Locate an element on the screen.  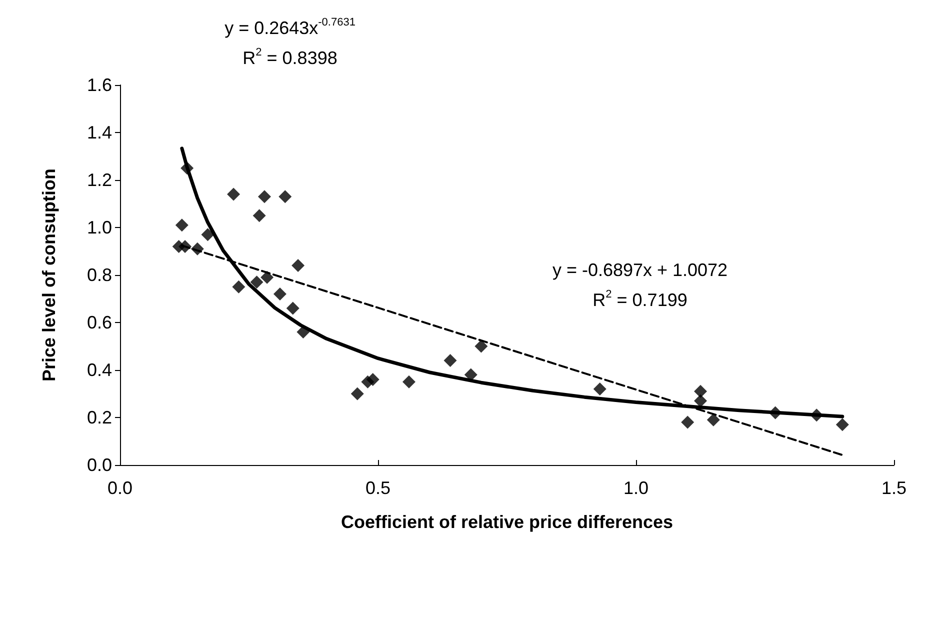
x-tick-label: 0.5 is located at coordinates (378, 488).